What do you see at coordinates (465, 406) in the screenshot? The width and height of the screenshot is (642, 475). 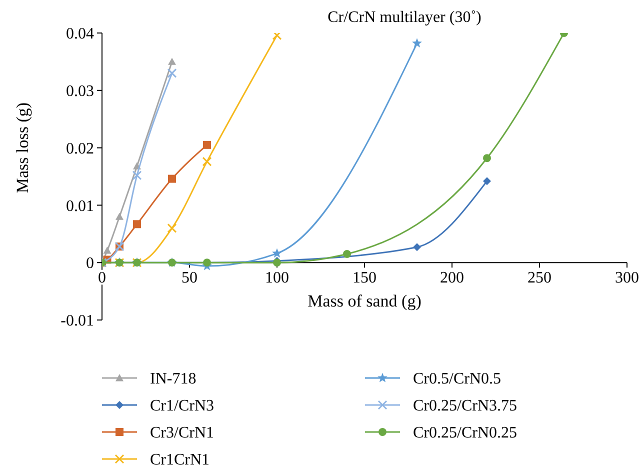 I see `legend-label: Cr0.25/CrN3.75` at bounding box center [465, 406].